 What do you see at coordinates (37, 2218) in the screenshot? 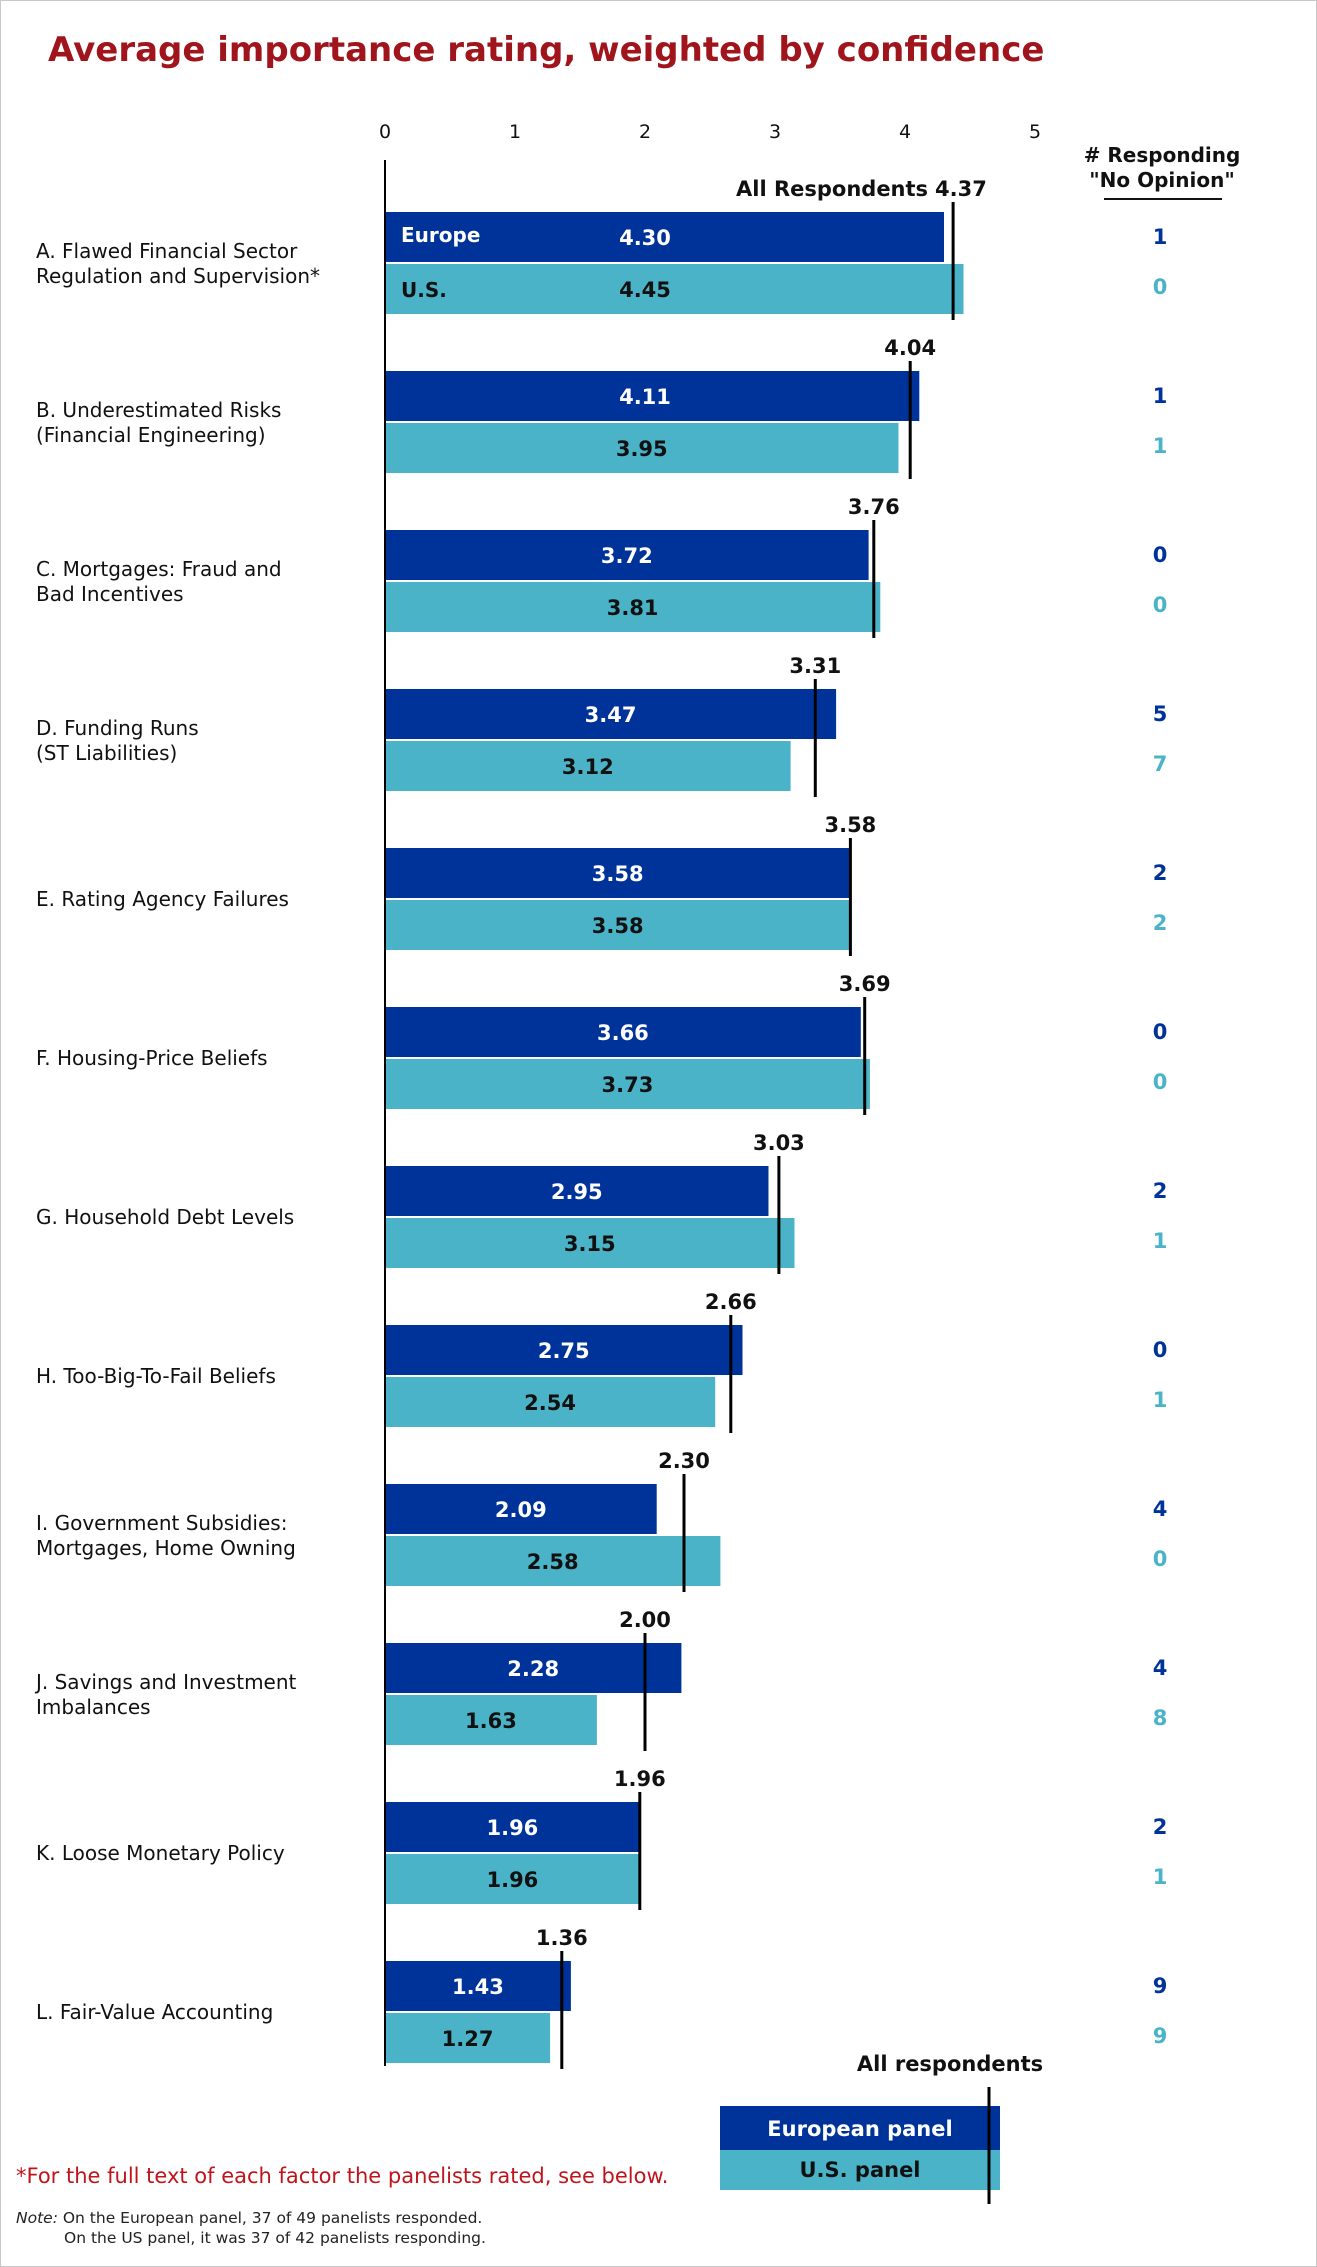
I see `note-label: Note:` at bounding box center [37, 2218].